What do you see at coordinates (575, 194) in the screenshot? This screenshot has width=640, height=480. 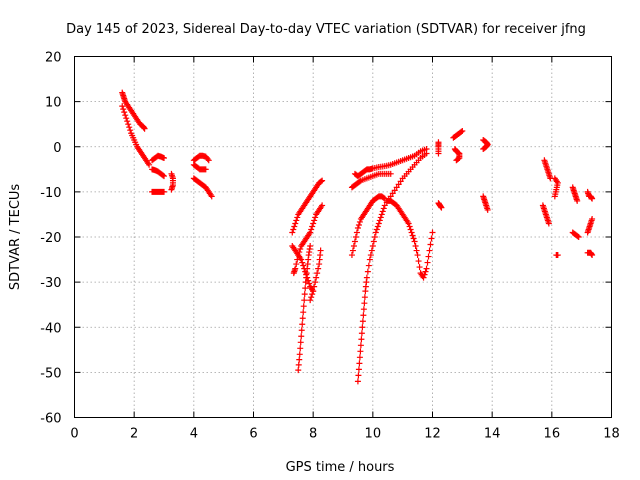 I see `series-arc-ad` at bounding box center [575, 194].